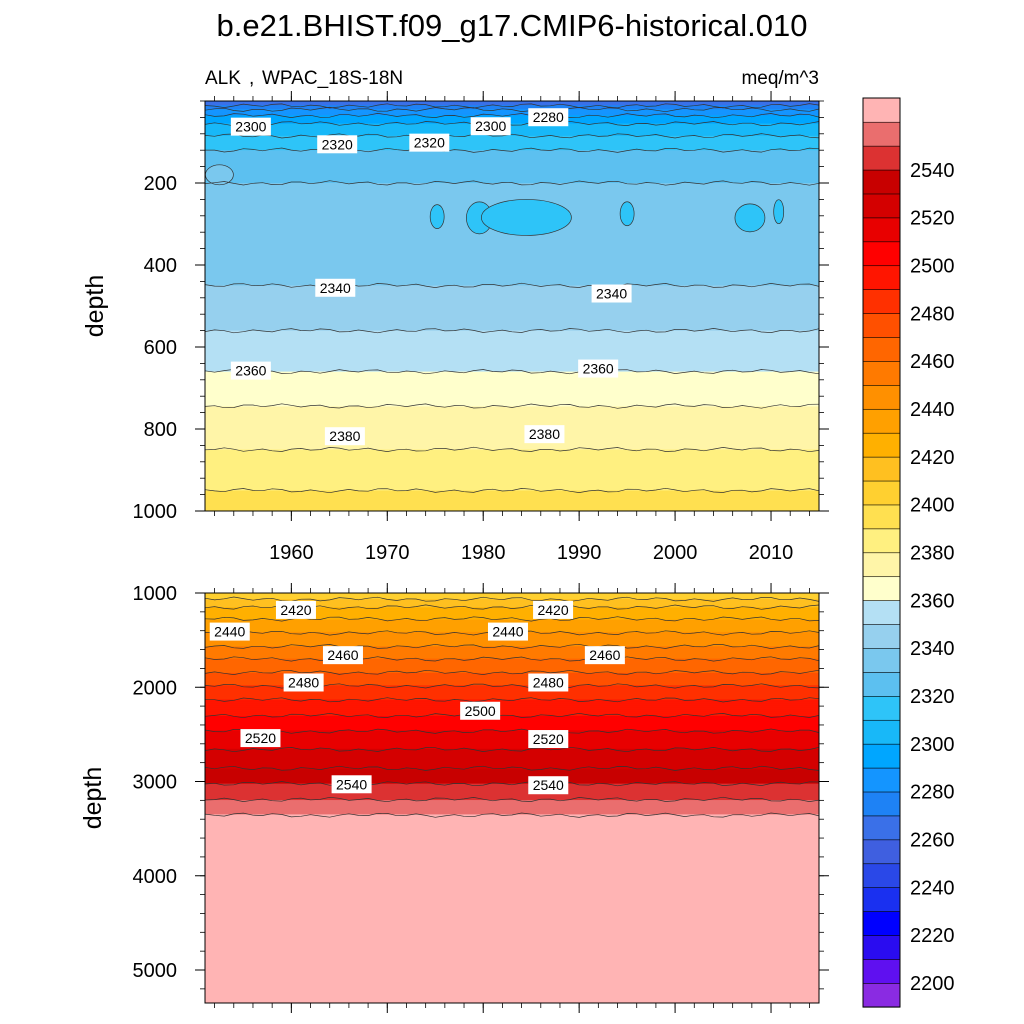 This screenshot has width=1024, height=1024. What do you see at coordinates (932, 888) in the screenshot?
I see `colorbar-tick-label: 2240` at bounding box center [932, 888].